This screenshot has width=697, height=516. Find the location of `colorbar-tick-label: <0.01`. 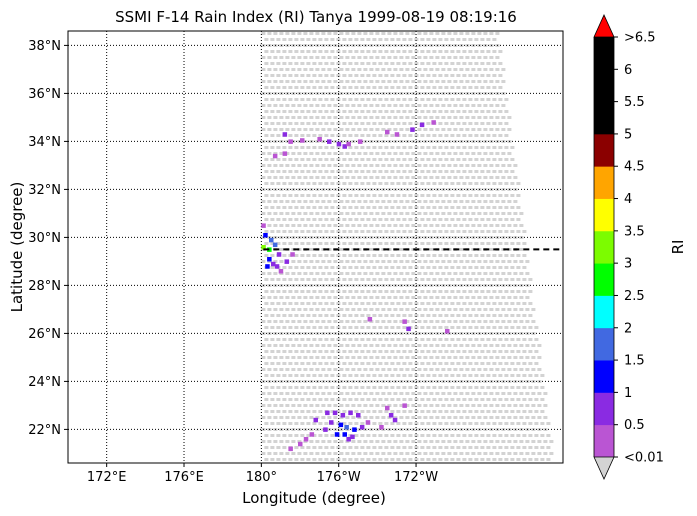

colorbar-tick-label: <0.01 is located at coordinates (644, 458).